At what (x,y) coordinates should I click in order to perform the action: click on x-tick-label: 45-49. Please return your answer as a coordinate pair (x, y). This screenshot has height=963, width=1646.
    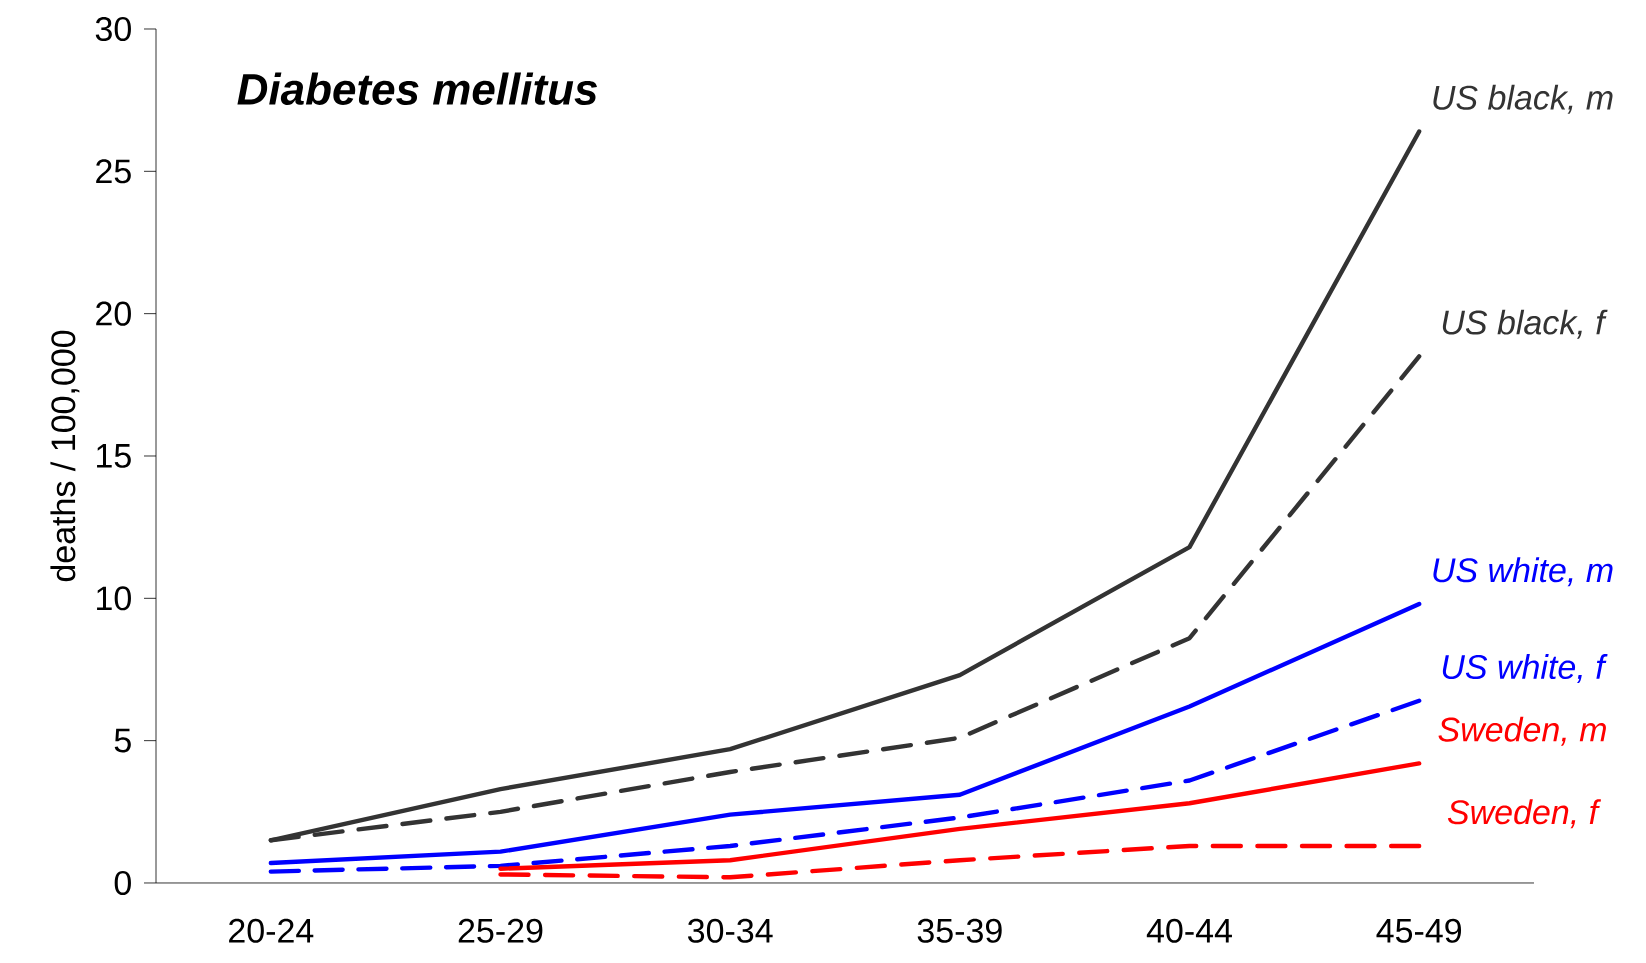
    Looking at the image, I should click on (1419, 930).